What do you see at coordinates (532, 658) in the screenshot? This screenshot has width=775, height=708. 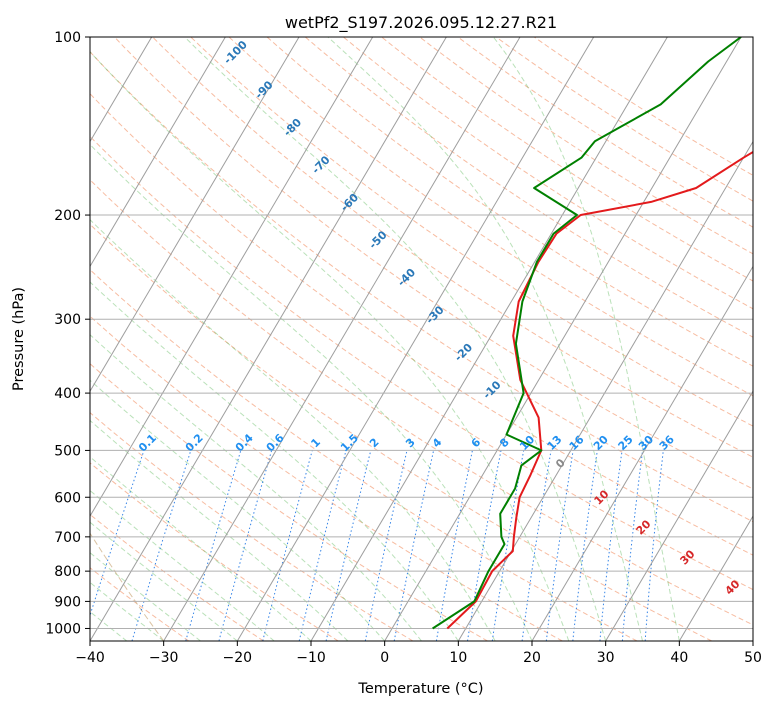 I see `x-tick-label: 20` at bounding box center [532, 658].